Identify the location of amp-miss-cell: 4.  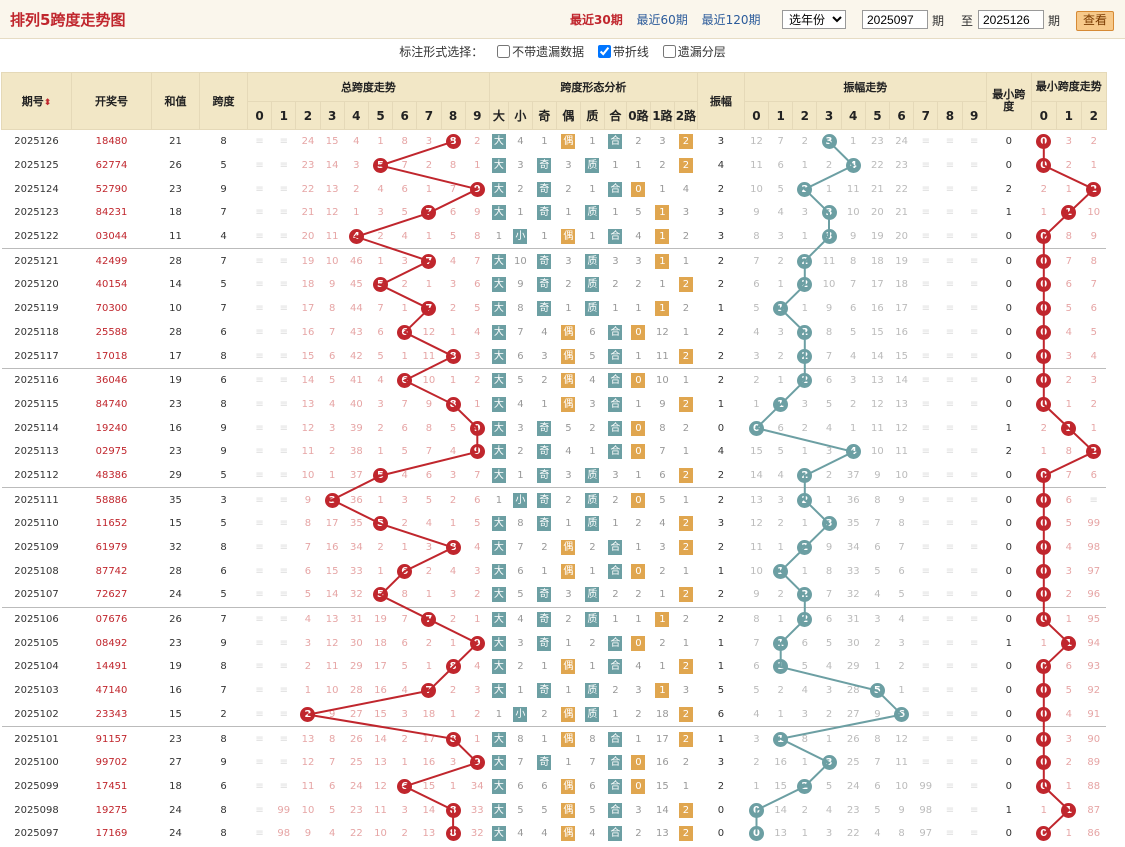
(780, 213).